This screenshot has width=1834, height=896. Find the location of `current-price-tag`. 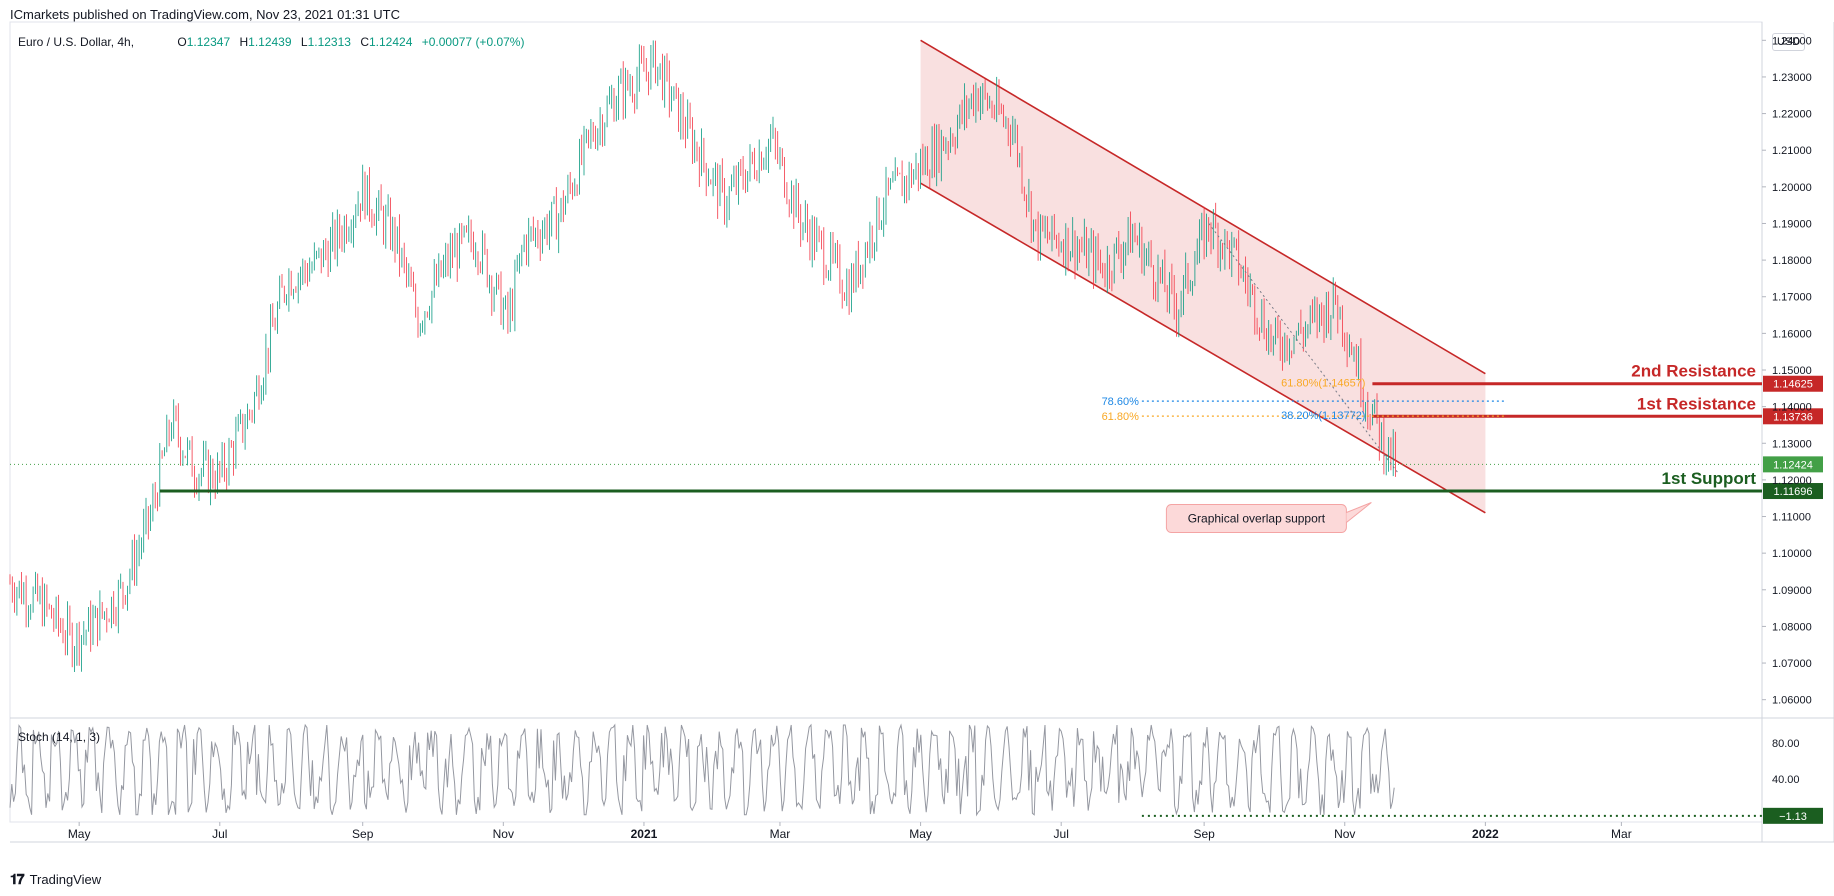

current-price-tag is located at coordinates (1793, 464).